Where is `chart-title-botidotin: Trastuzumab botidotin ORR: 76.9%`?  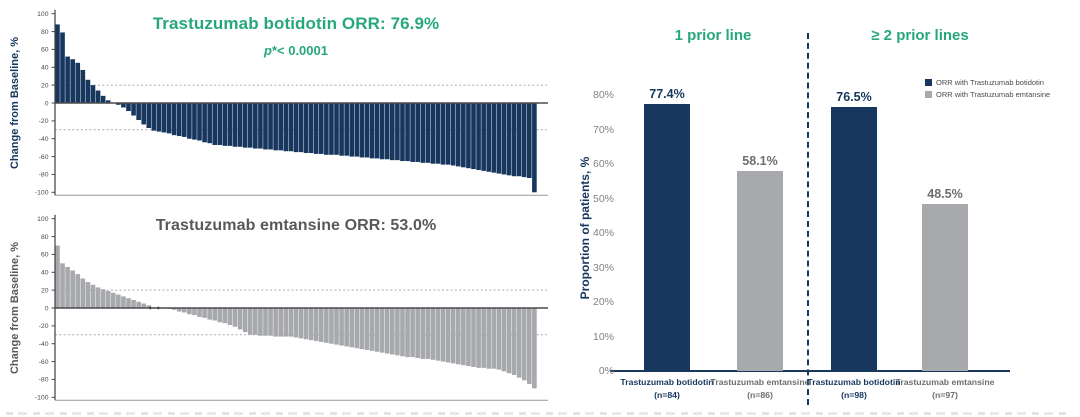 chart-title-botidotin: Trastuzumab botidotin ORR: 76.9% is located at coordinates (296, 23).